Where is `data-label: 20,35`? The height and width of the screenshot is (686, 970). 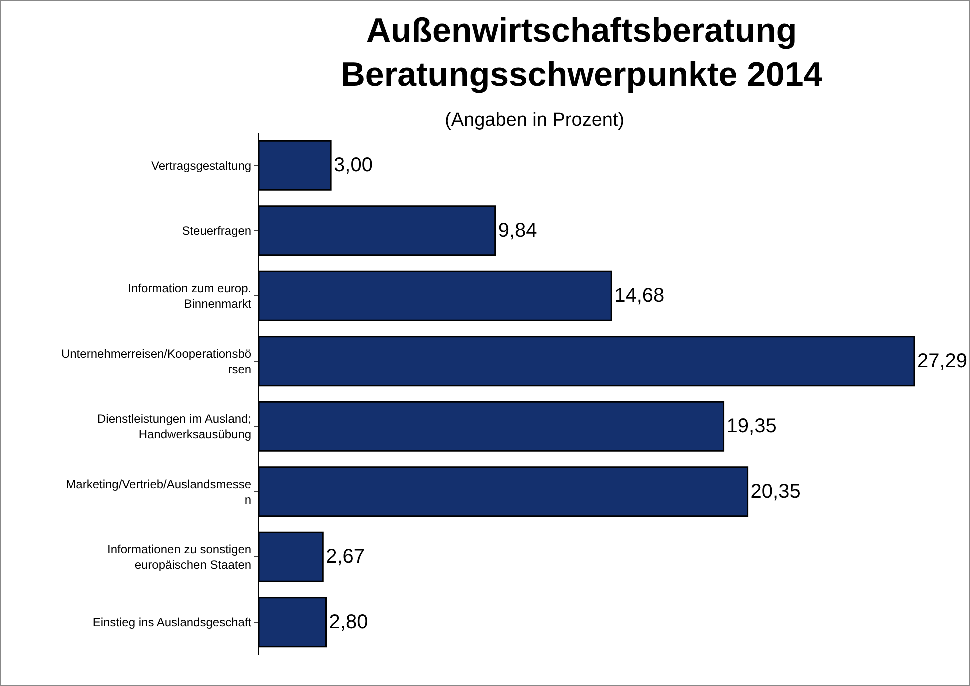 data-label: 20,35 is located at coordinates (775, 491).